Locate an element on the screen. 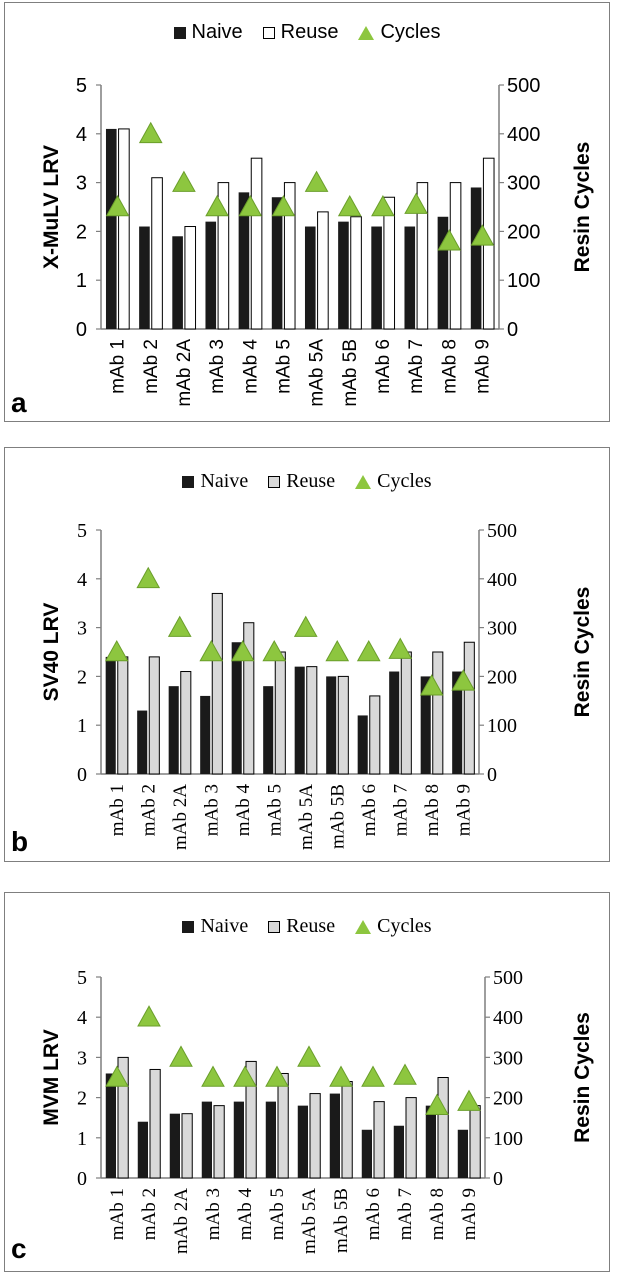 Image resolution: width=620 pixels, height=1280 pixels. y-tick-label: 1 is located at coordinates (81, 281).